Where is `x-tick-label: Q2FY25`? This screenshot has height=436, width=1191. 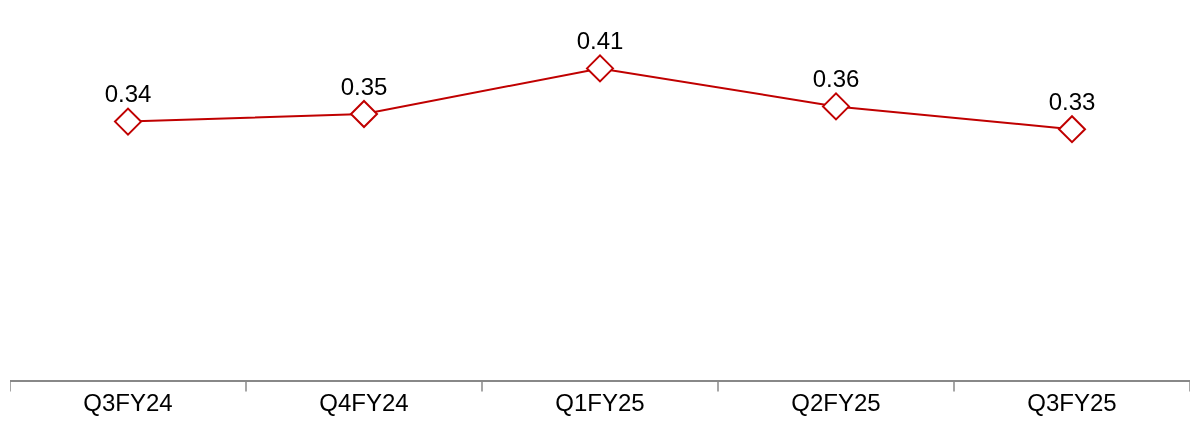
x-tick-label: Q2FY25 is located at coordinates (836, 402).